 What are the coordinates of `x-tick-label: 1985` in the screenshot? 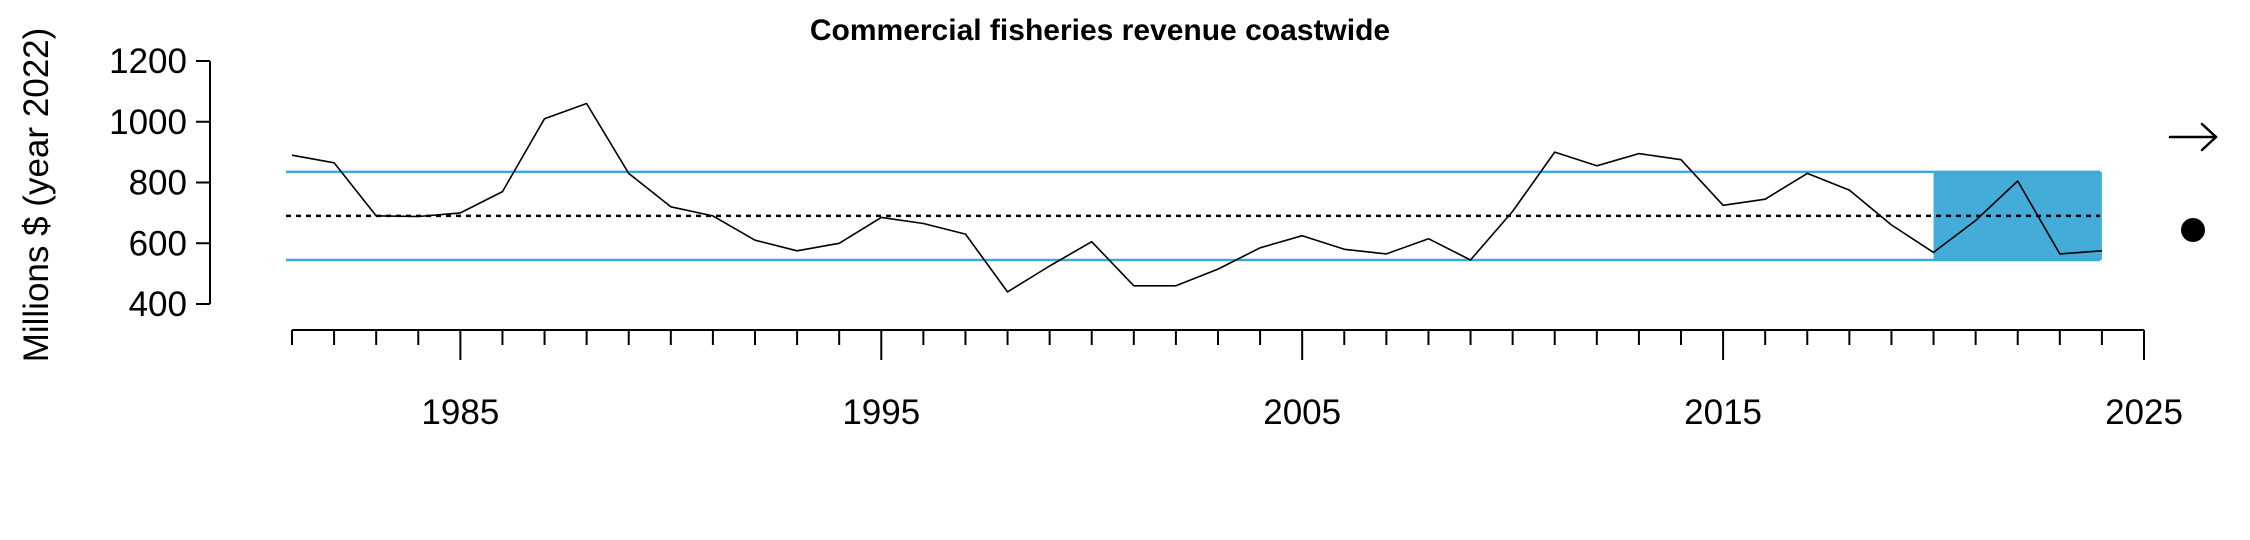 It's located at (460, 412).